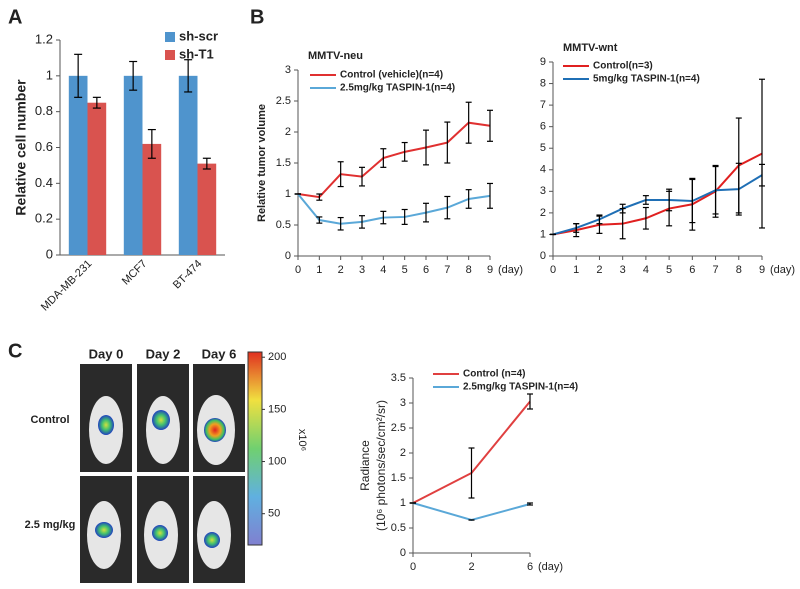 This screenshot has width=800, height=589. What do you see at coordinates (219, 353) in the screenshot?
I see `column-label: Day 6` at bounding box center [219, 353].